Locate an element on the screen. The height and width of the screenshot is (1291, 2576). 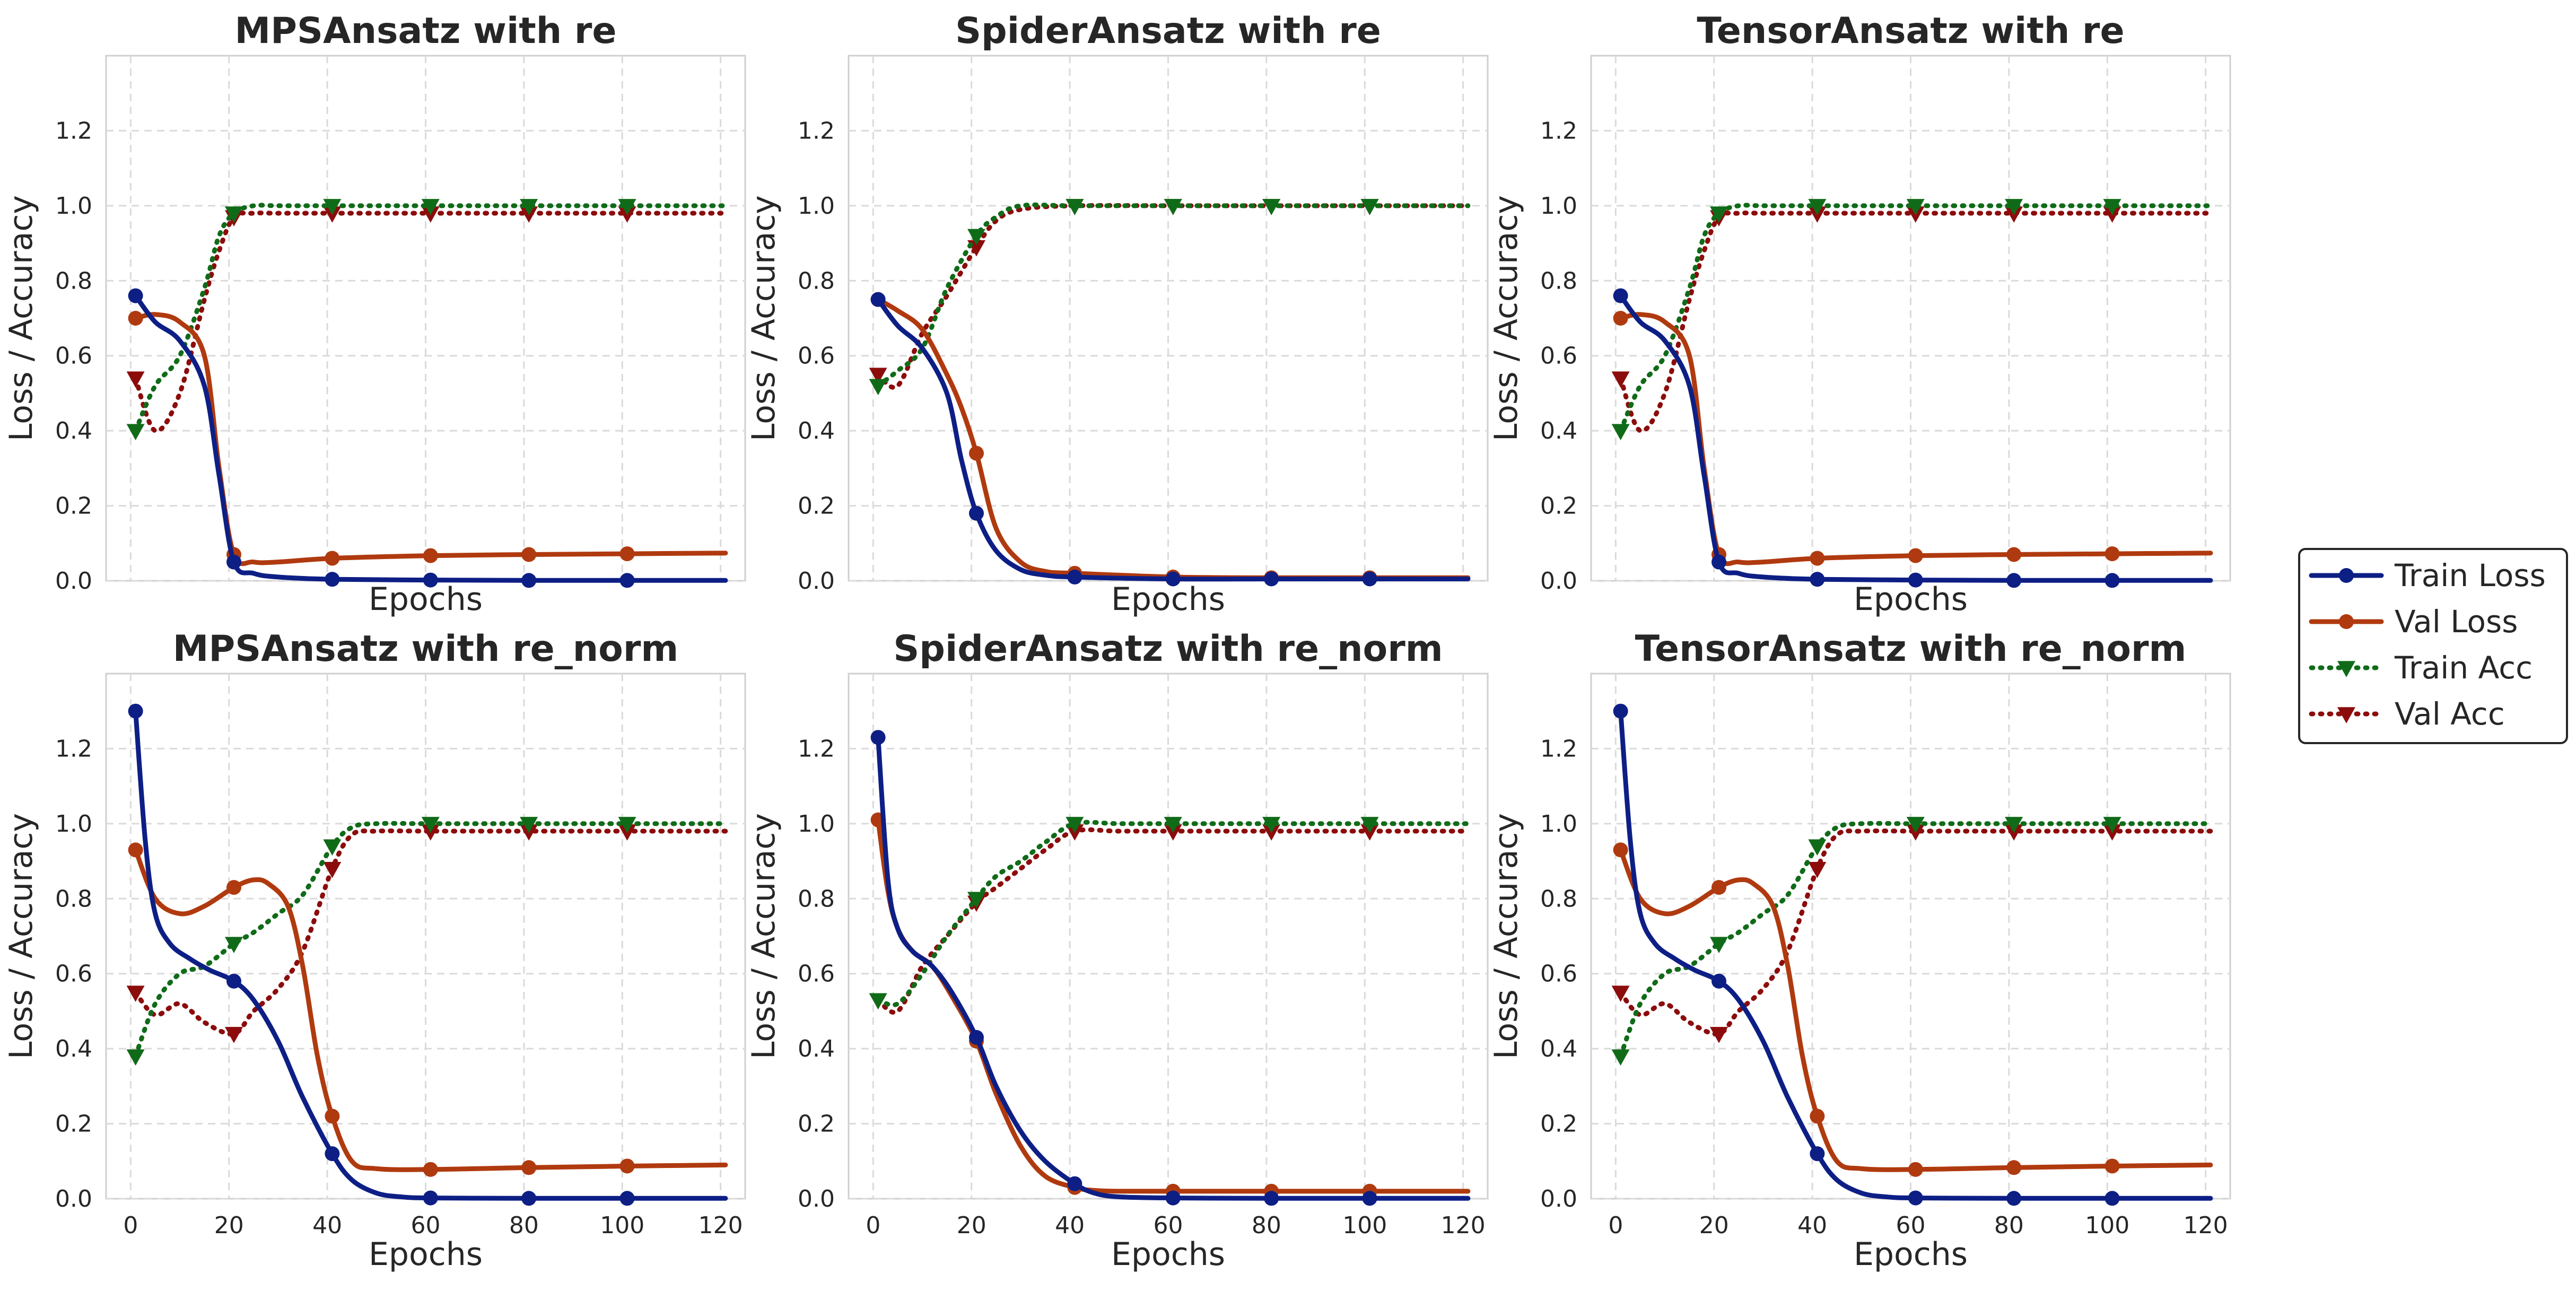
x-tick-label: 100 is located at coordinates (1364, 1225).